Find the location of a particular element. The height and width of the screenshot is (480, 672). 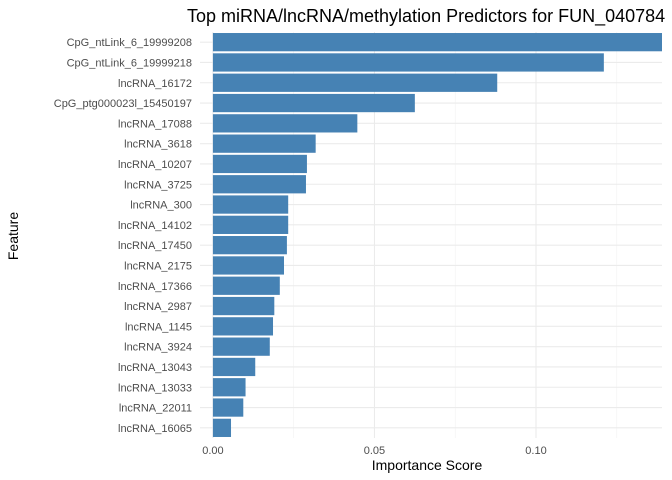

x-tick-labels: 0.00 0.05 0.10 is located at coordinates (374, 451).